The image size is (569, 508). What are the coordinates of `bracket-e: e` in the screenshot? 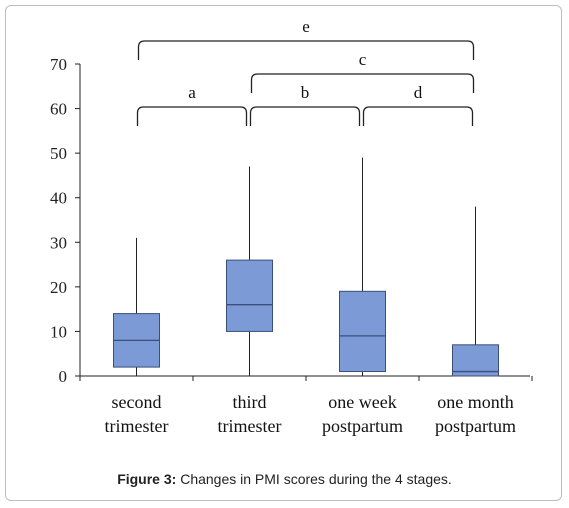 It's located at (306, 38).